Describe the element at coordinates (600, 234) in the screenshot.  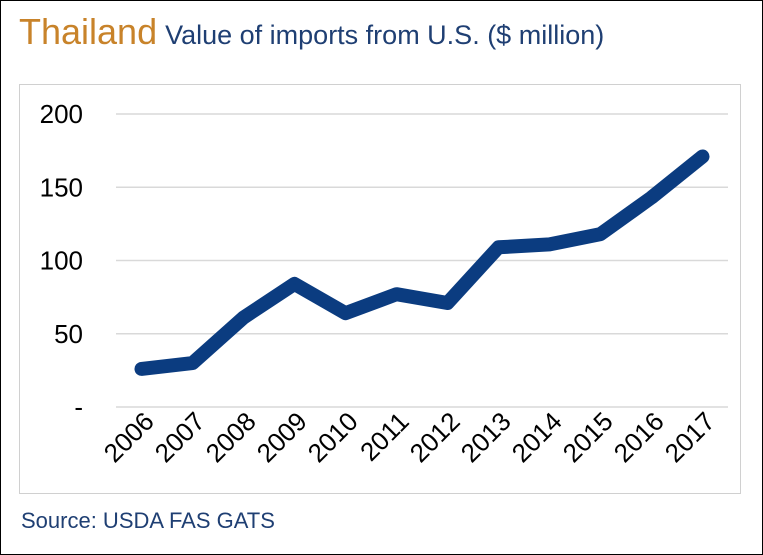
I see `data-point-2015` at that location.